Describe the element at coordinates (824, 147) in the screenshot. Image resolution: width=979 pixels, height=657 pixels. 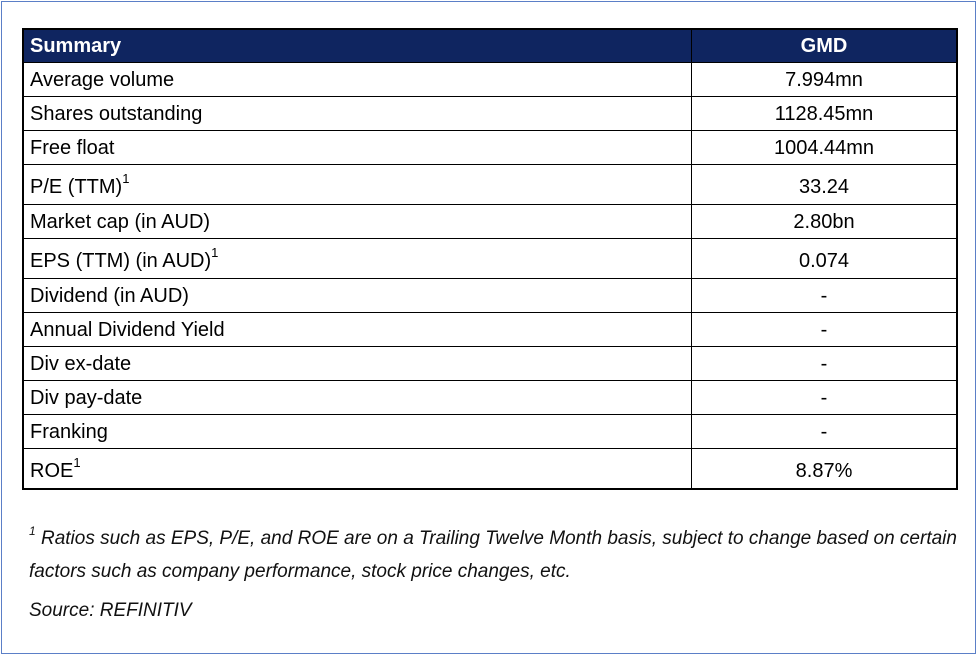
I see `row-value: 1004.44mn` at that location.